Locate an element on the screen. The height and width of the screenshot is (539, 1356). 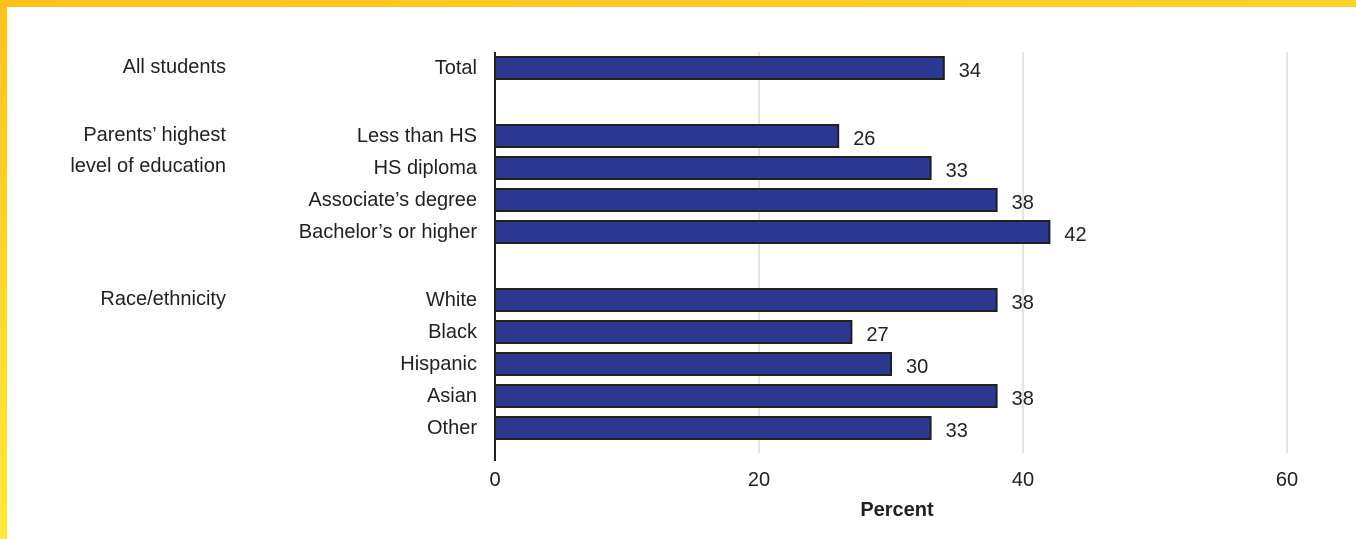
value-label: 30 is located at coordinates (917, 367).